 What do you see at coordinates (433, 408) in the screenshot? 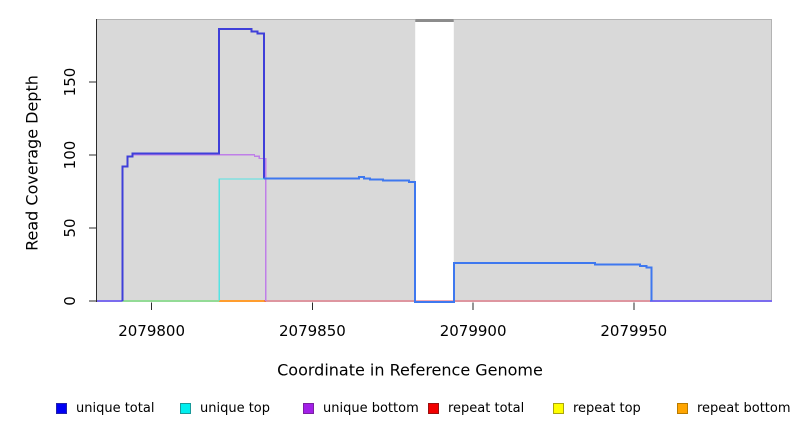
I see `repeat-total-swatch-icon` at bounding box center [433, 408].